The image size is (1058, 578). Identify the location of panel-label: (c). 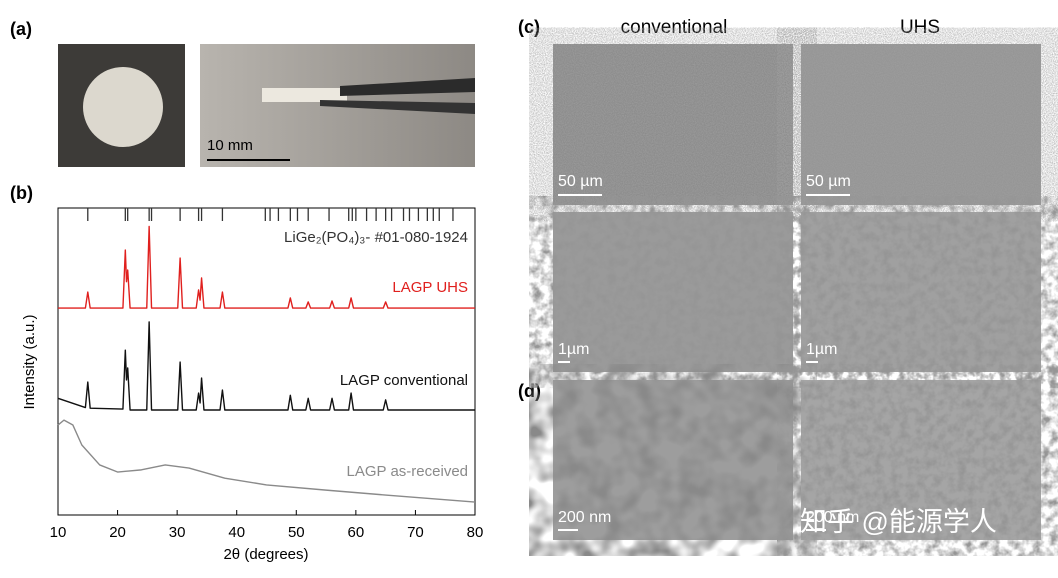
(529, 27).